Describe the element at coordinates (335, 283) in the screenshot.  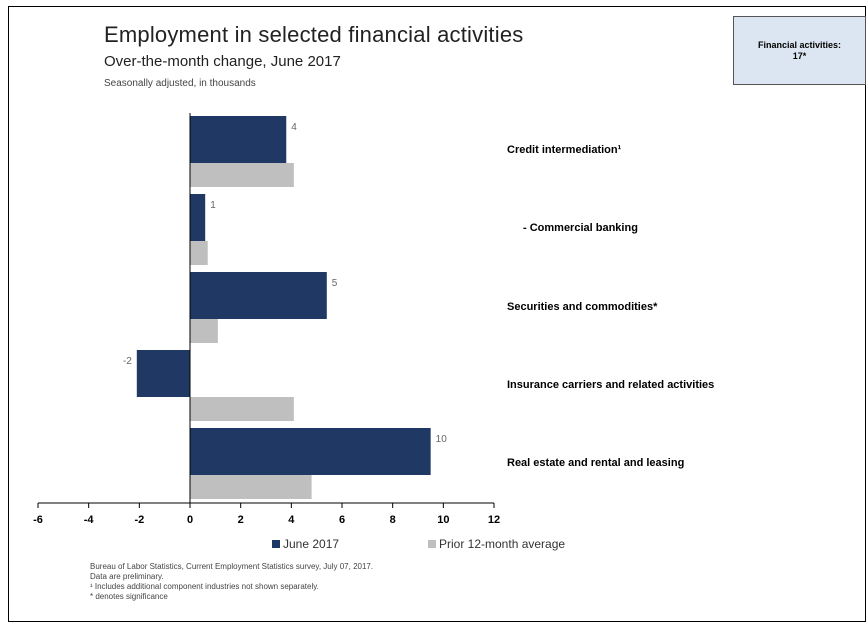
I see `bar-value-label: 5` at that location.